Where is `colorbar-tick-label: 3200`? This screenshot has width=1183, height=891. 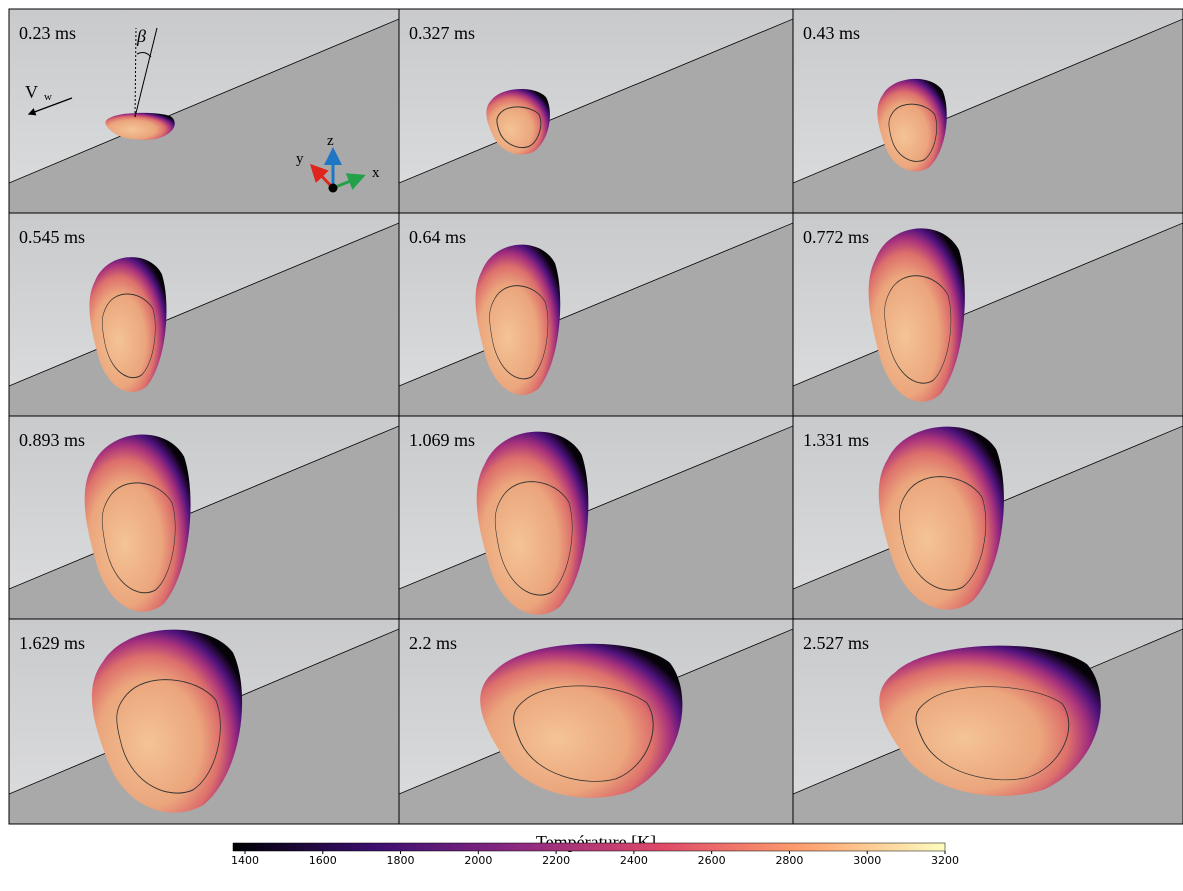 colorbar-tick-label: 3200 is located at coordinates (945, 860).